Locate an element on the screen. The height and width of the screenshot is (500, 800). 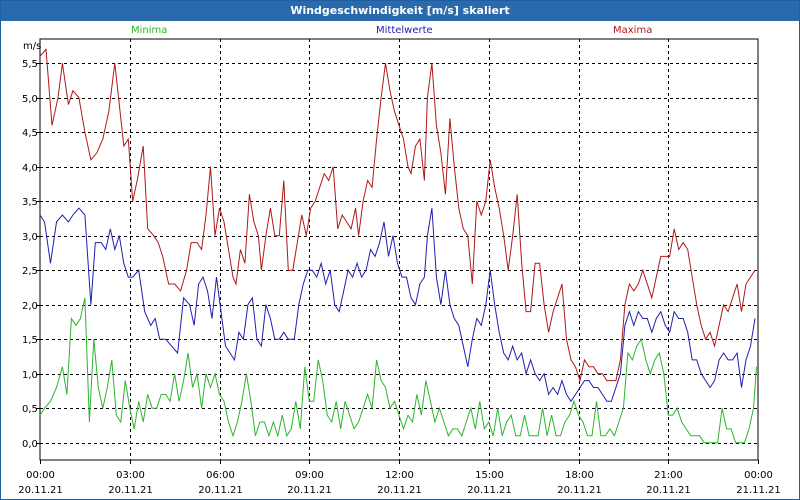
y-tick-label: 5,0 is located at coordinates (30, 99).